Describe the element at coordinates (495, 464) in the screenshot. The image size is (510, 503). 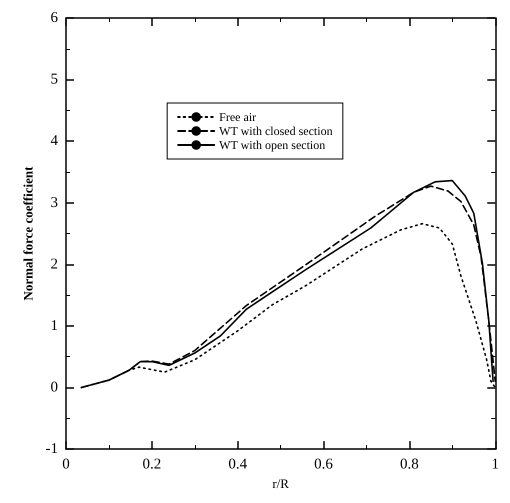
I see `x-tick-label: 1` at that location.